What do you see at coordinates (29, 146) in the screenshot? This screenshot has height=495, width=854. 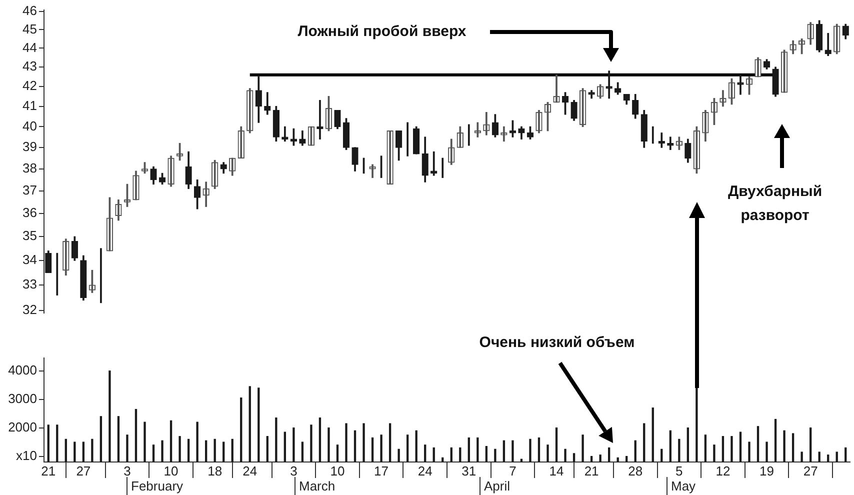 I see `y-tick-label: 39` at bounding box center [29, 146].